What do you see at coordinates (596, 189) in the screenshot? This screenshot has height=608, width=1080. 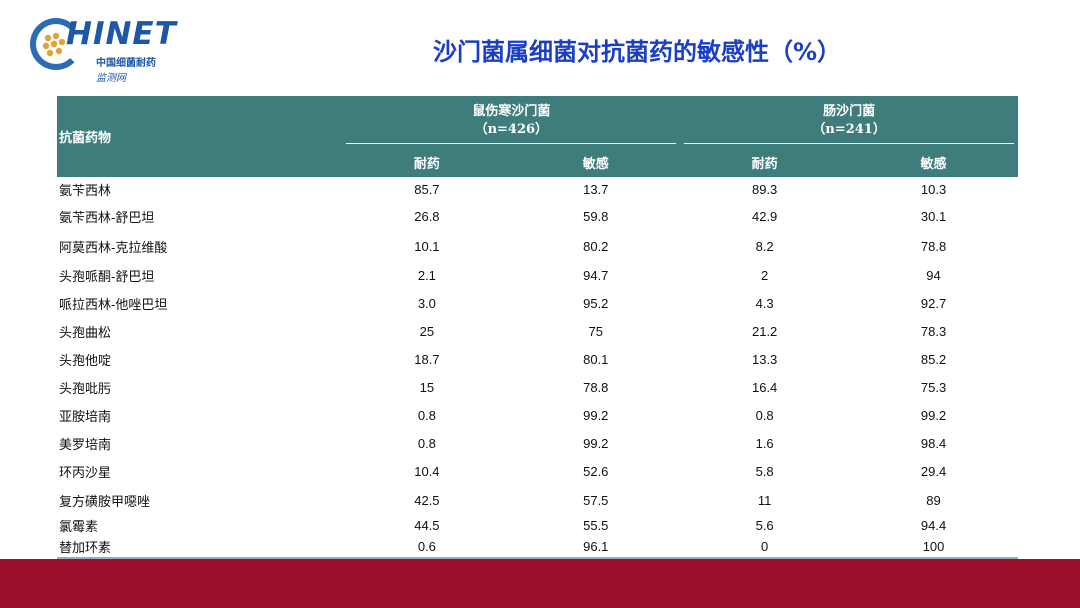 I see `value-cell: 13.7` at bounding box center [596, 189].